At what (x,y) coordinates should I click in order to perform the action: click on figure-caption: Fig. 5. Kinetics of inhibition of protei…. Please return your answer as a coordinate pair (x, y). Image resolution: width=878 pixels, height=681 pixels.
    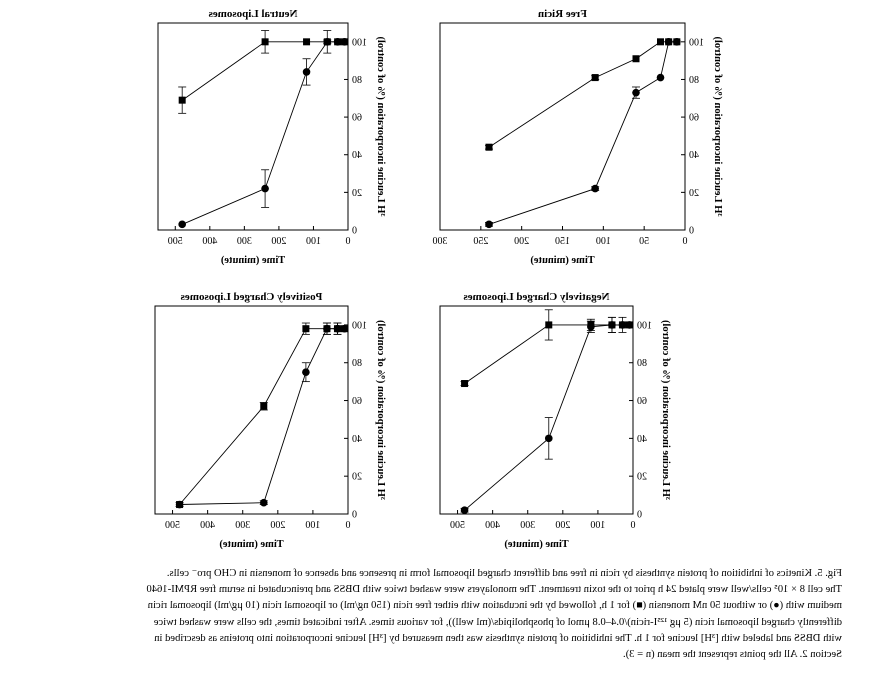
    Looking at the image, I should click on (432, 614).